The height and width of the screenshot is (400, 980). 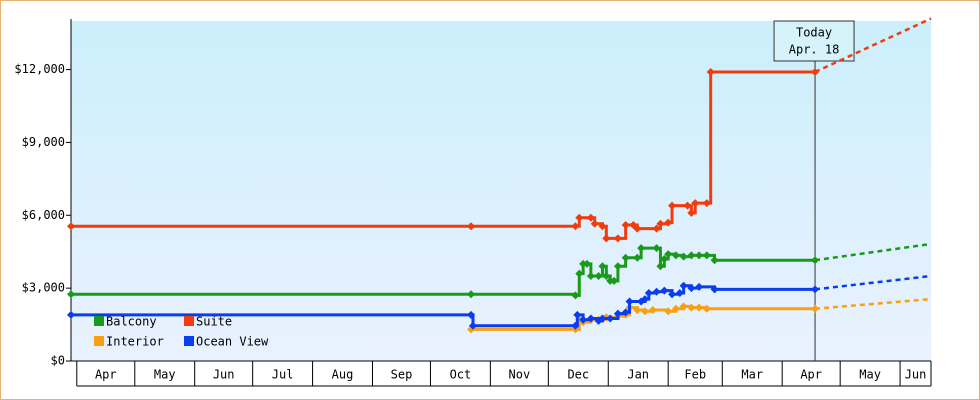 What do you see at coordinates (43, 288) in the screenshot?
I see `y-tick-label: $3,000` at bounding box center [43, 288].